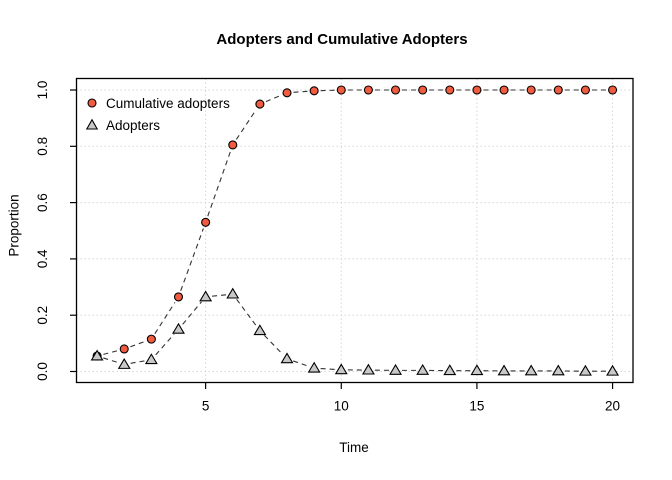 This screenshot has width=672, height=480. What do you see at coordinates (42, 371) in the screenshot?
I see `y-tick-label: 0.0` at bounding box center [42, 371].